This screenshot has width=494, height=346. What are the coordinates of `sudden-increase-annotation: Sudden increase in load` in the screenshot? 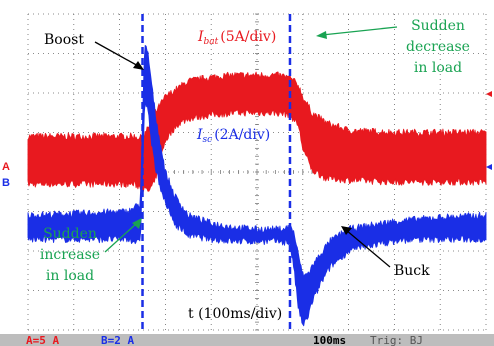 It's located at (70, 255).